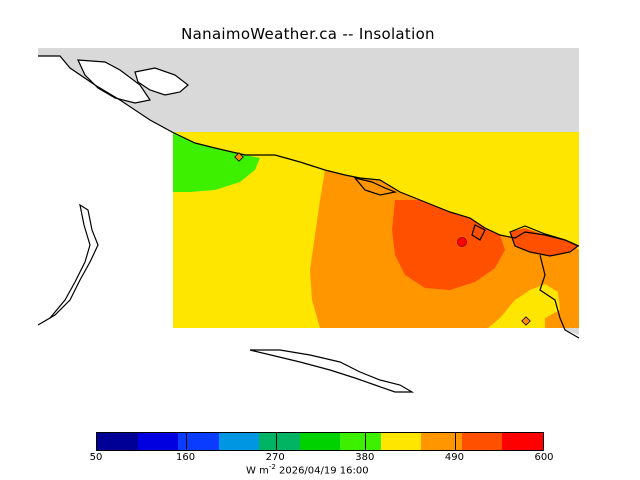 This screenshot has height=480, width=640. Describe the element at coordinates (239, 157) in the screenshot. I see `marker-northwest` at that location.